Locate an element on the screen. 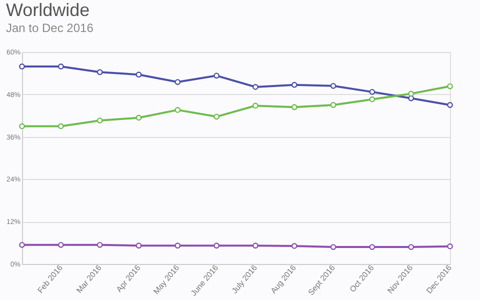 Image resolution: width=480 pixels, height=300 pixels. chart-subtitle: Jan to Dec 2016 is located at coordinates (50, 28).